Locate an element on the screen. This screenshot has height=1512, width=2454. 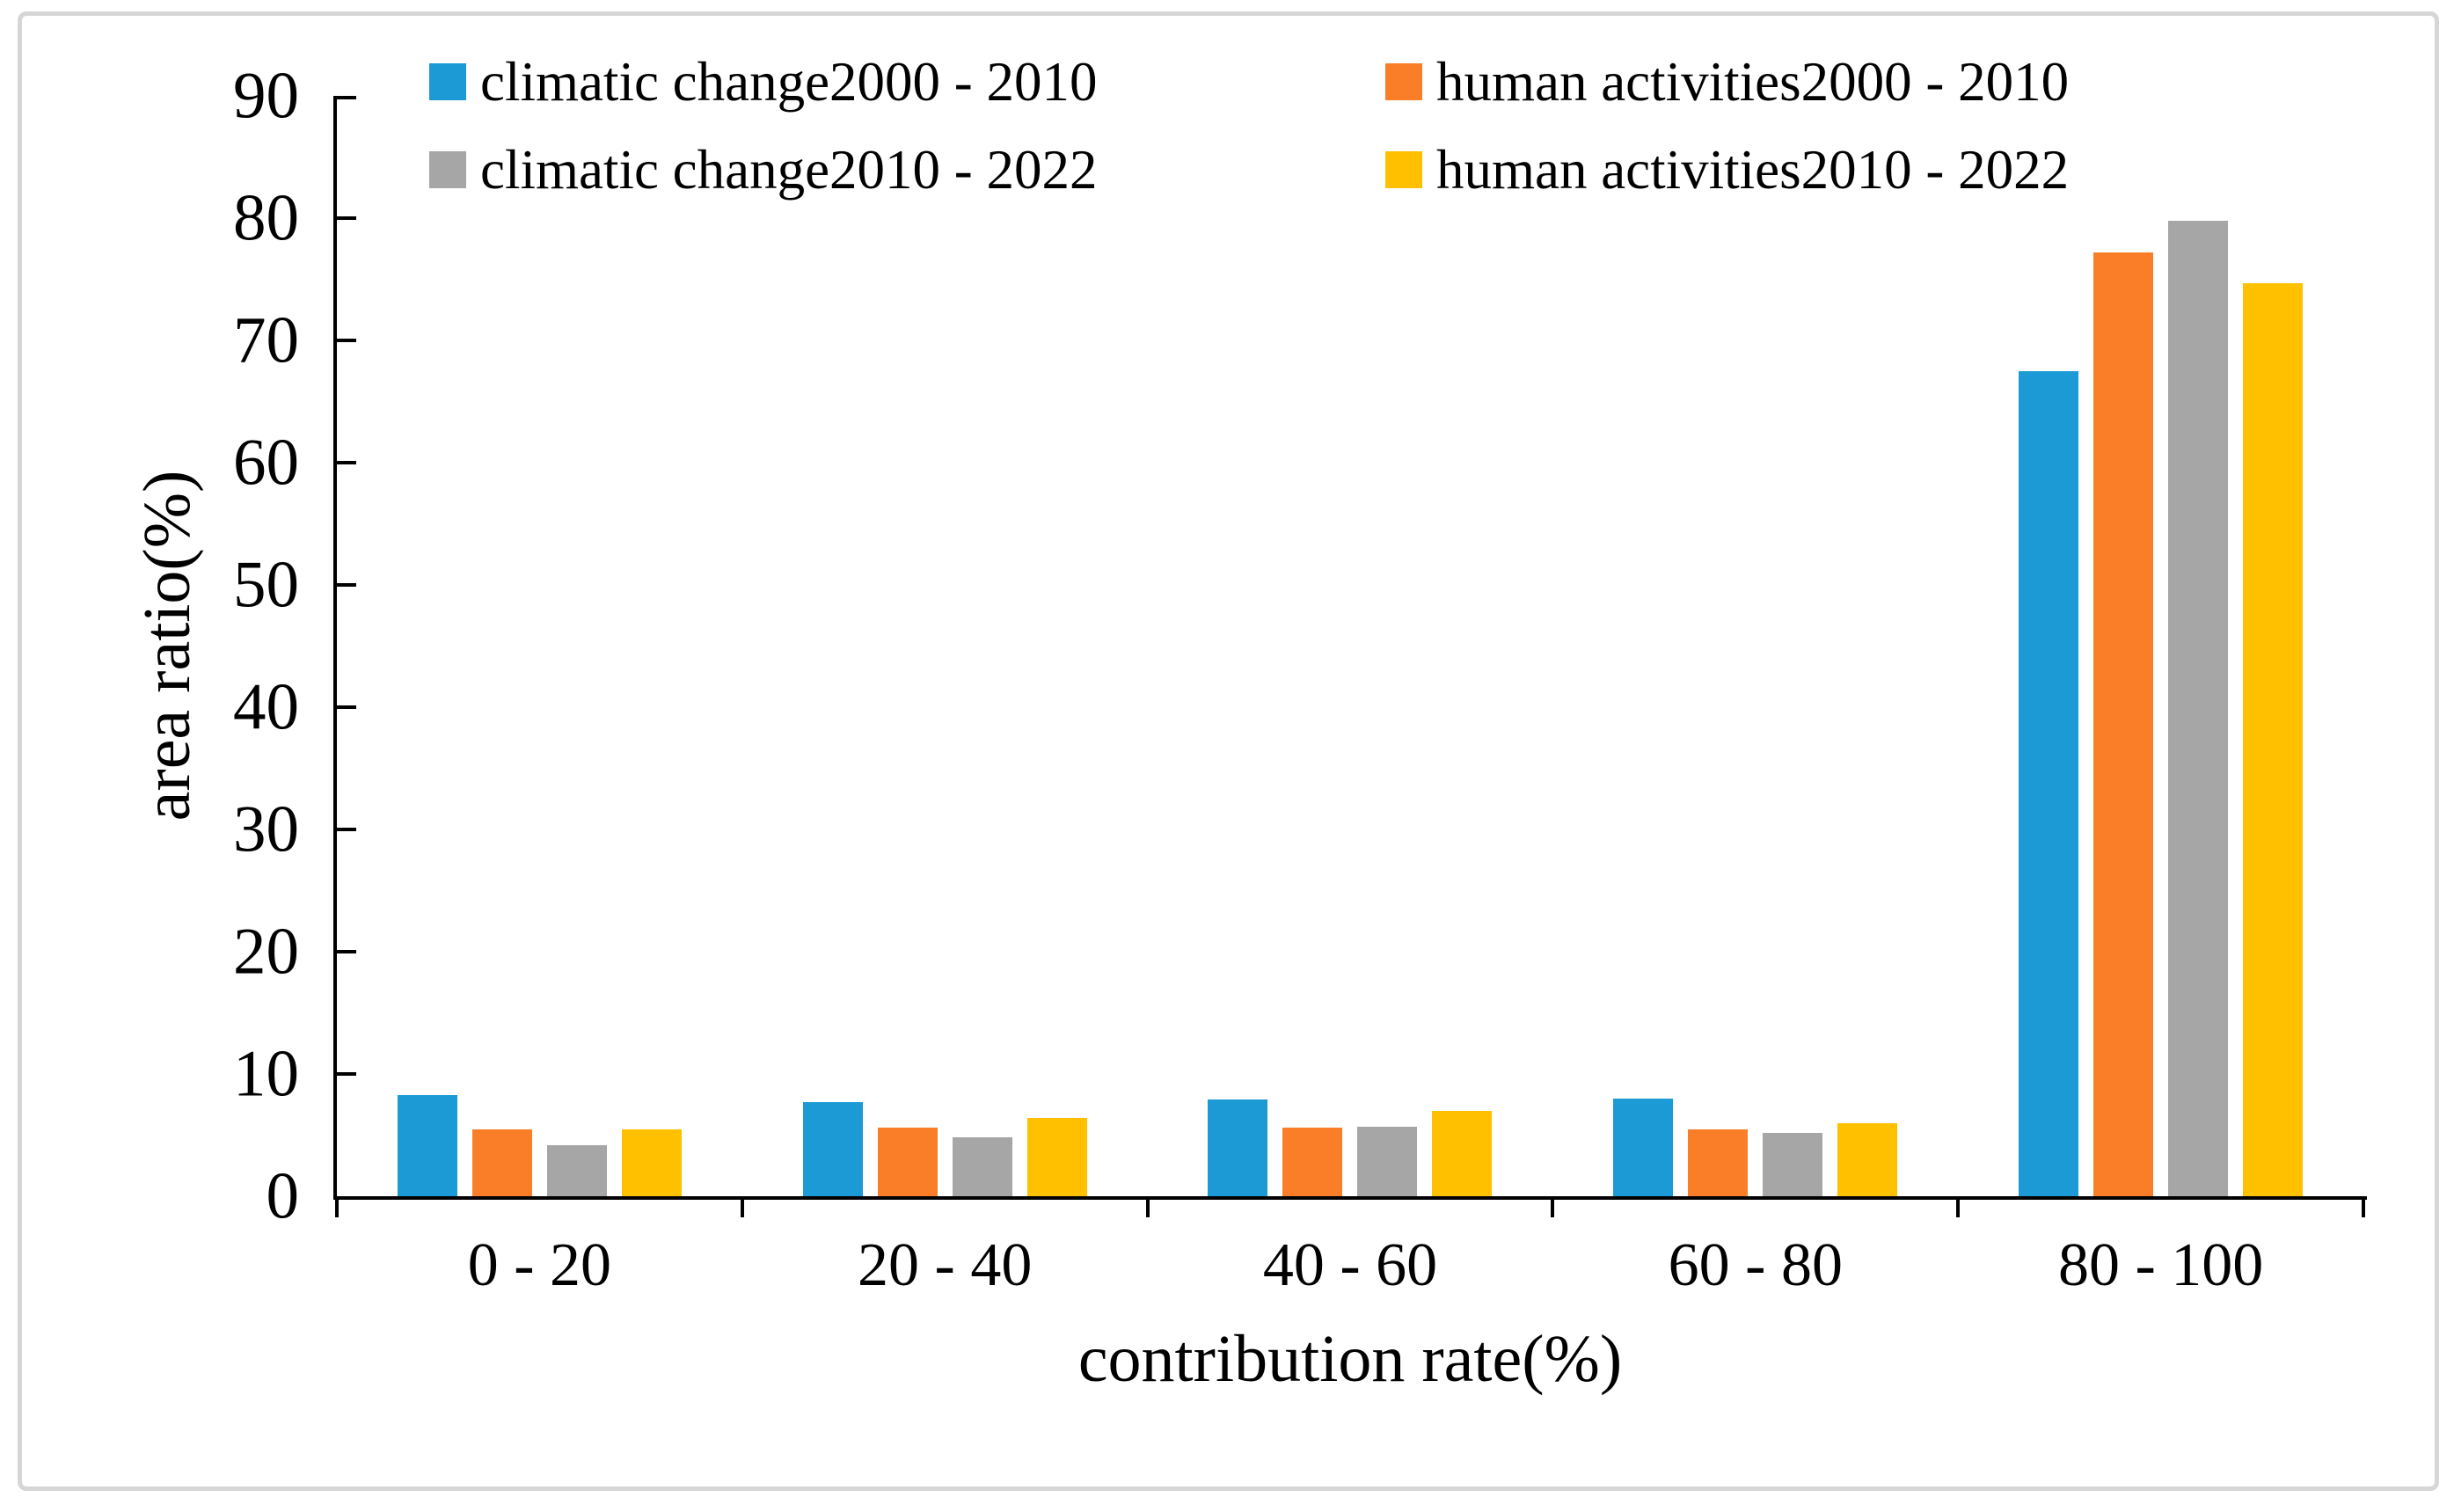
y-tick-label: 20 is located at coordinates (266, 952).